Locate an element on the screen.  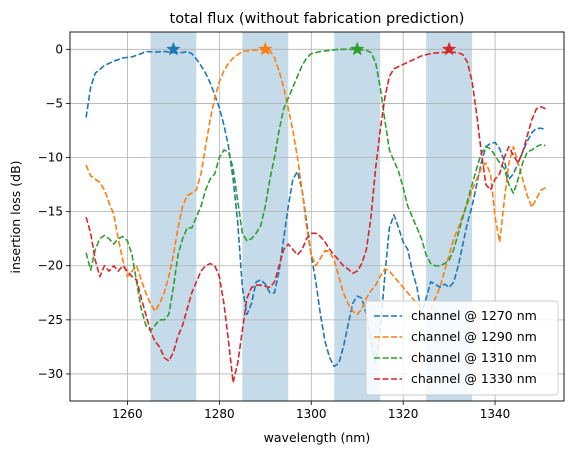
x-tick-label: 1300 is located at coordinates (311, 414).